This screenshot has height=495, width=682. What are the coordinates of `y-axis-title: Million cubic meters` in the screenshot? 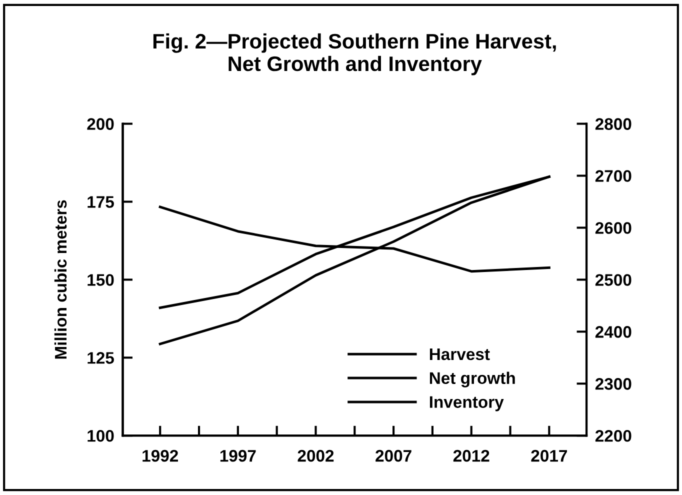 It's located at (60, 279).